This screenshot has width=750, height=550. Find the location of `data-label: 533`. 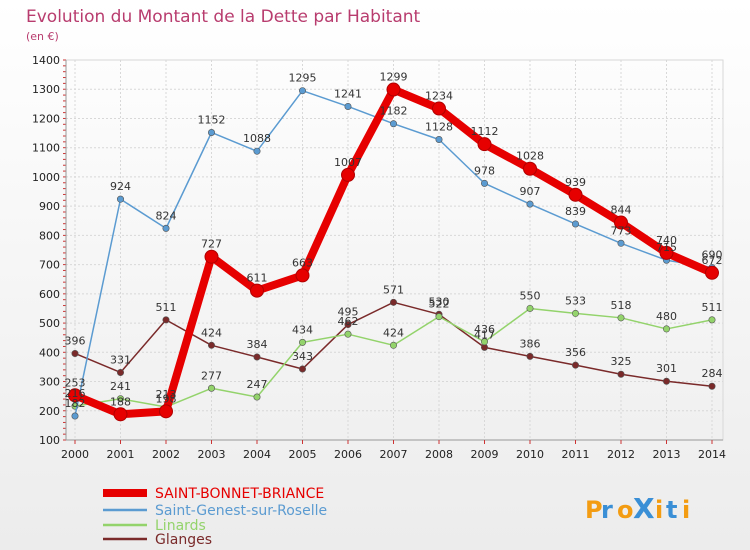

data-label: 533 is located at coordinates (575, 300).